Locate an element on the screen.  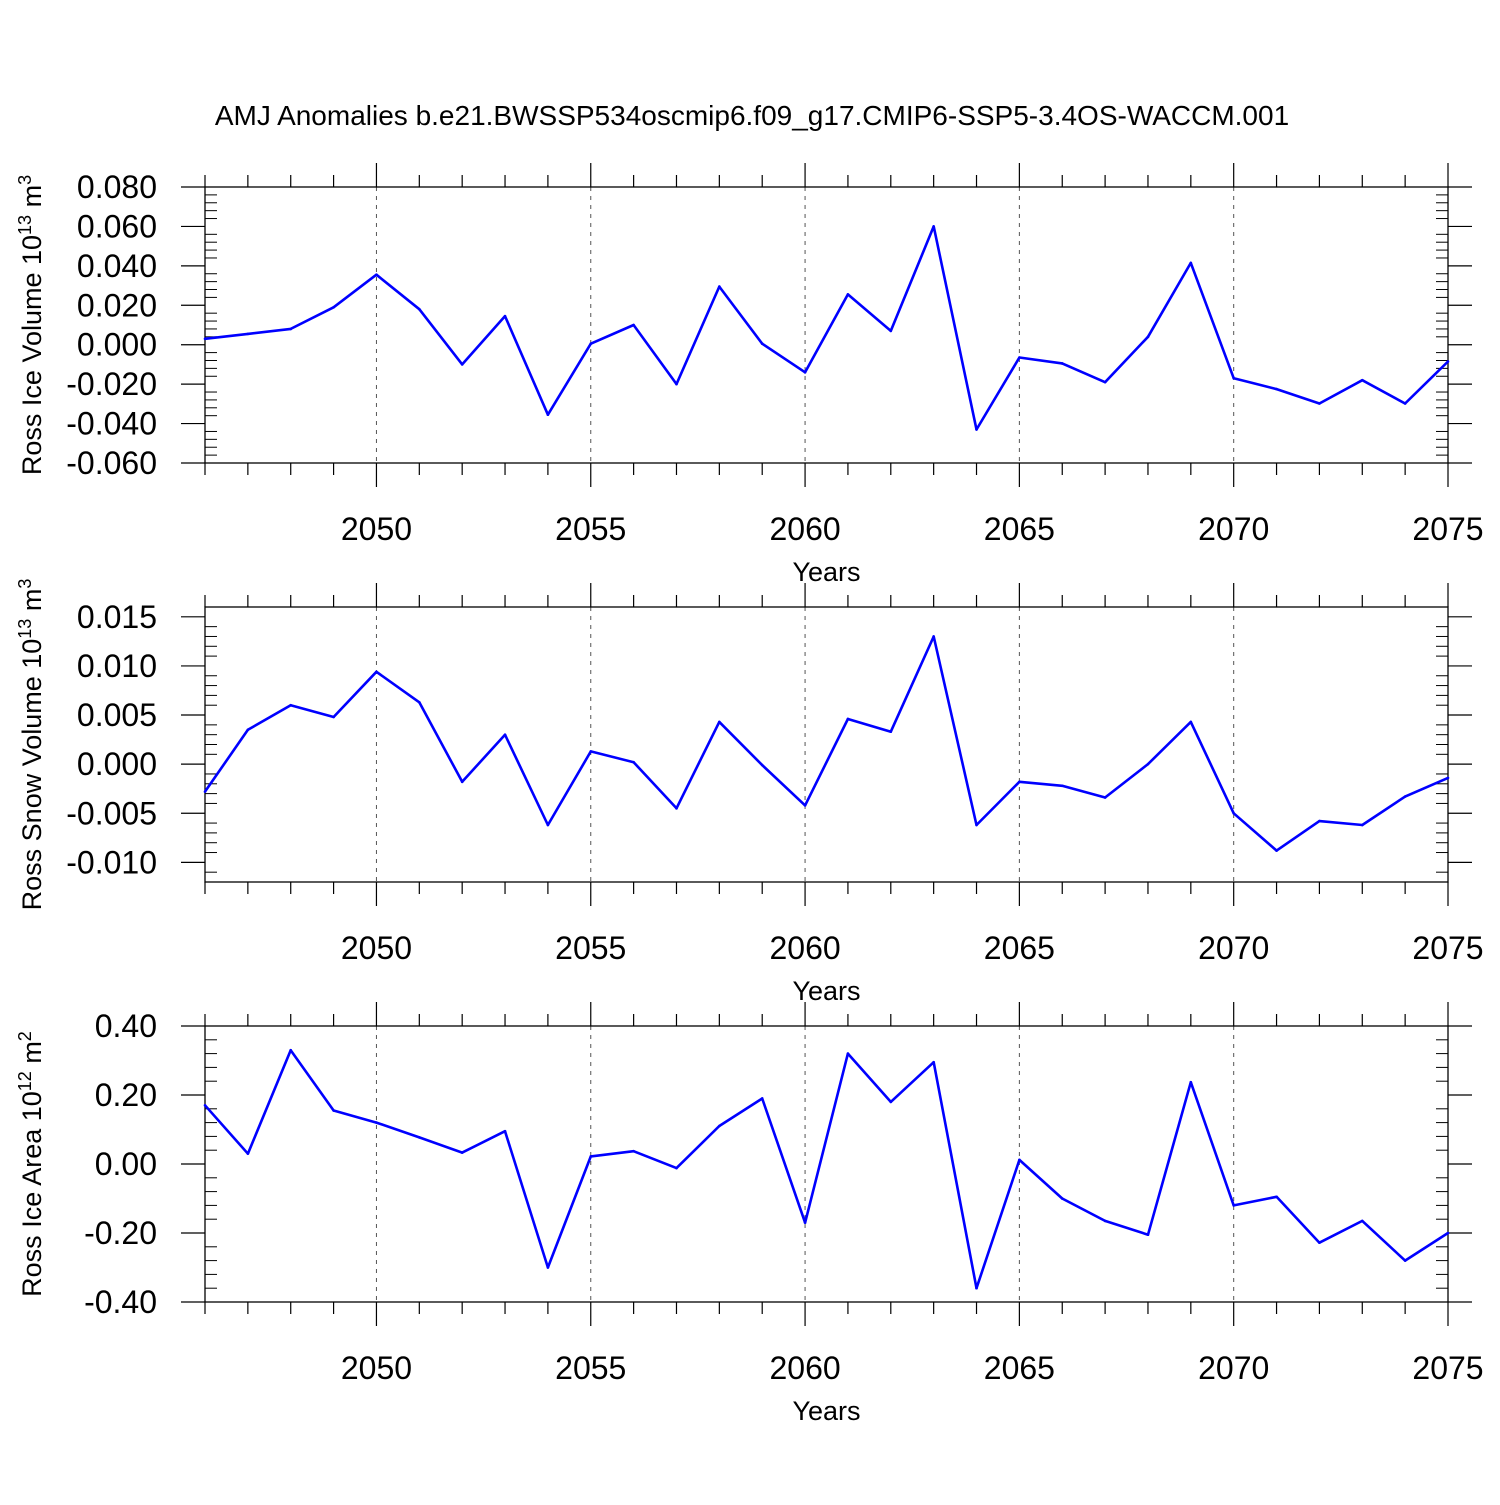
y-tick-label: 0.040 is located at coordinates (117, 266).